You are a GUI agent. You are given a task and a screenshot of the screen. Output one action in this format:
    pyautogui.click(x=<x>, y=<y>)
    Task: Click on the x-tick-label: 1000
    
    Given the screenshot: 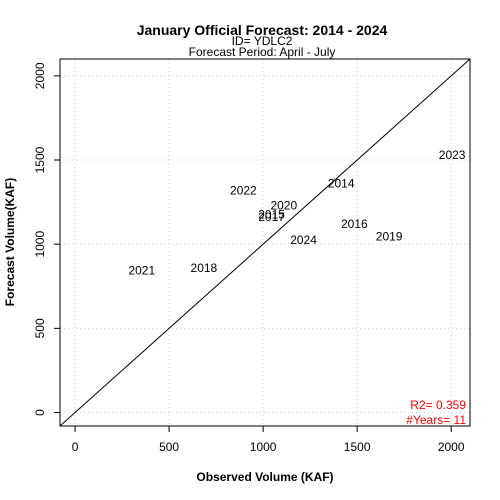 What is the action you would take?
    pyautogui.click(x=263, y=447)
    